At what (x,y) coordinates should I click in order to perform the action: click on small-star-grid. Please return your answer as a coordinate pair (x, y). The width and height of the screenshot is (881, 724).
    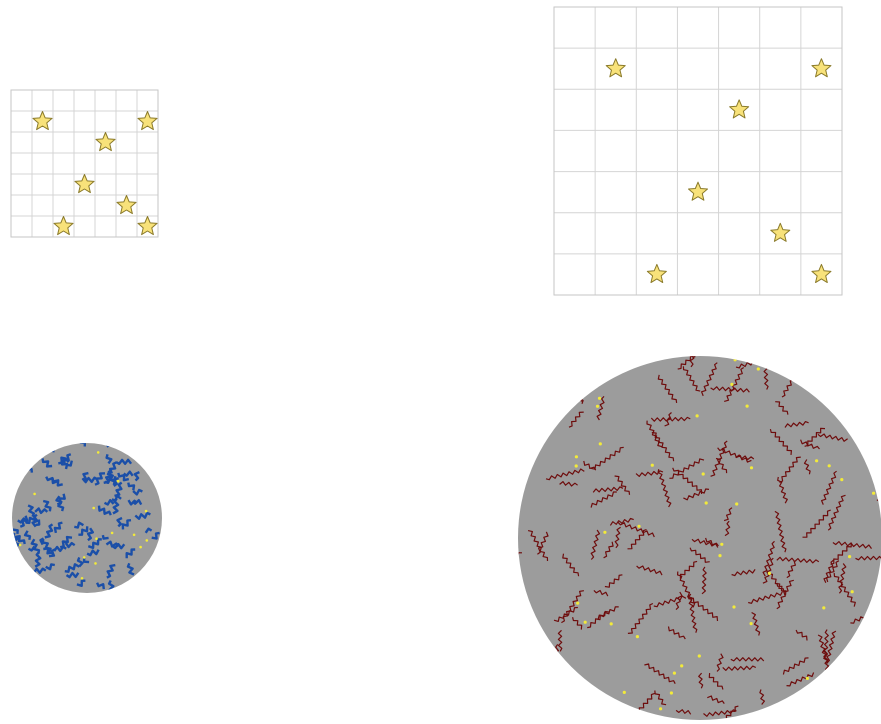
    Looking at the image, I should click on (84, 163).